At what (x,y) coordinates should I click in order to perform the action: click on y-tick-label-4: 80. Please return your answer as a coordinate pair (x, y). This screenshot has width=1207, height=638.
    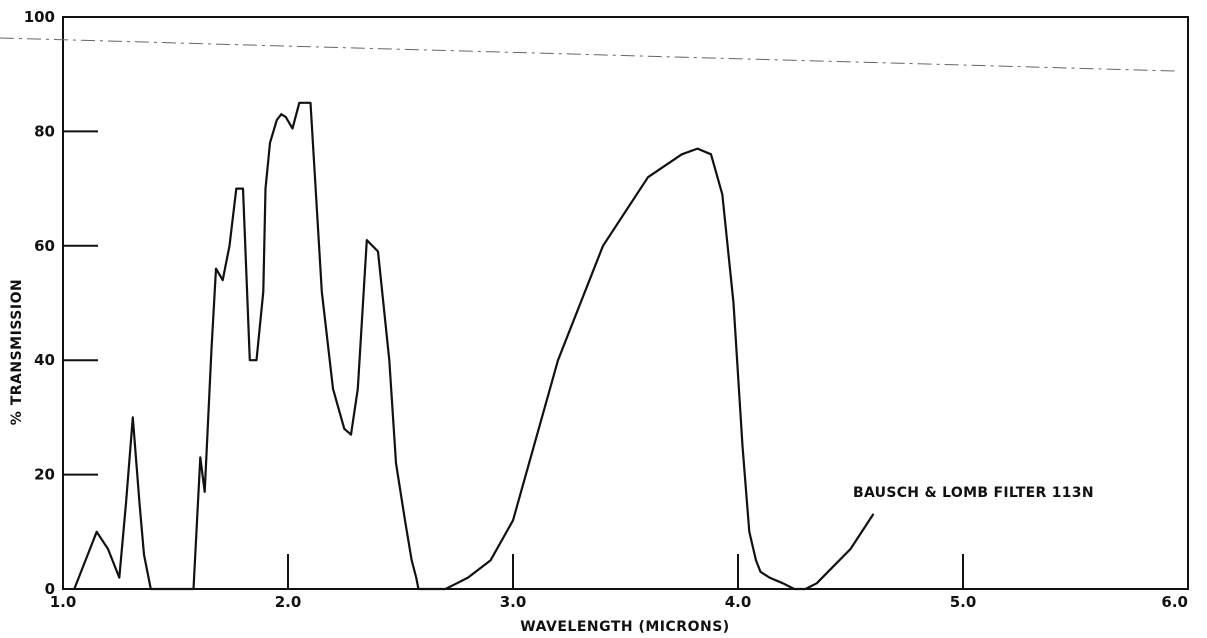
    Looking at the image, I should click on (44, 131).